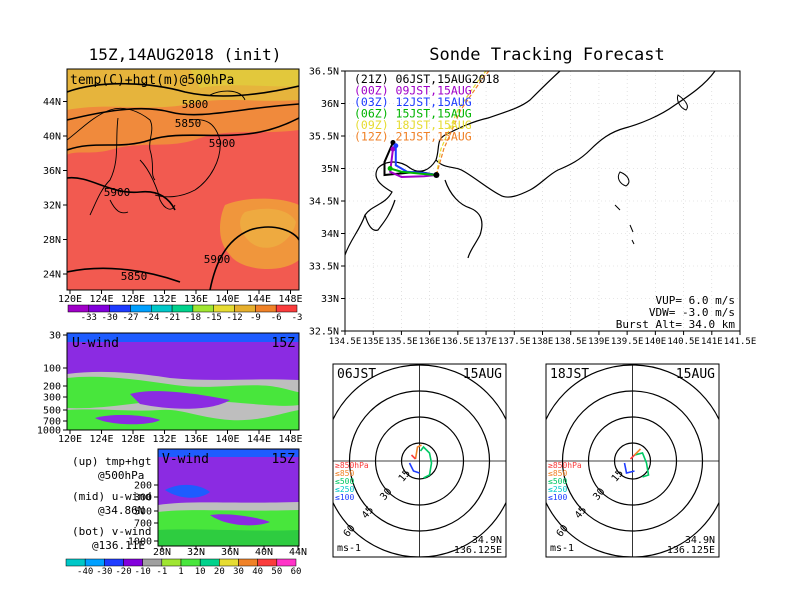 The width and height of the screenshot is (792, 612). What do you see at coordinates (143, 524) in the screenshot?
I see `tick-label: 700` at bounding box center [143, 524].